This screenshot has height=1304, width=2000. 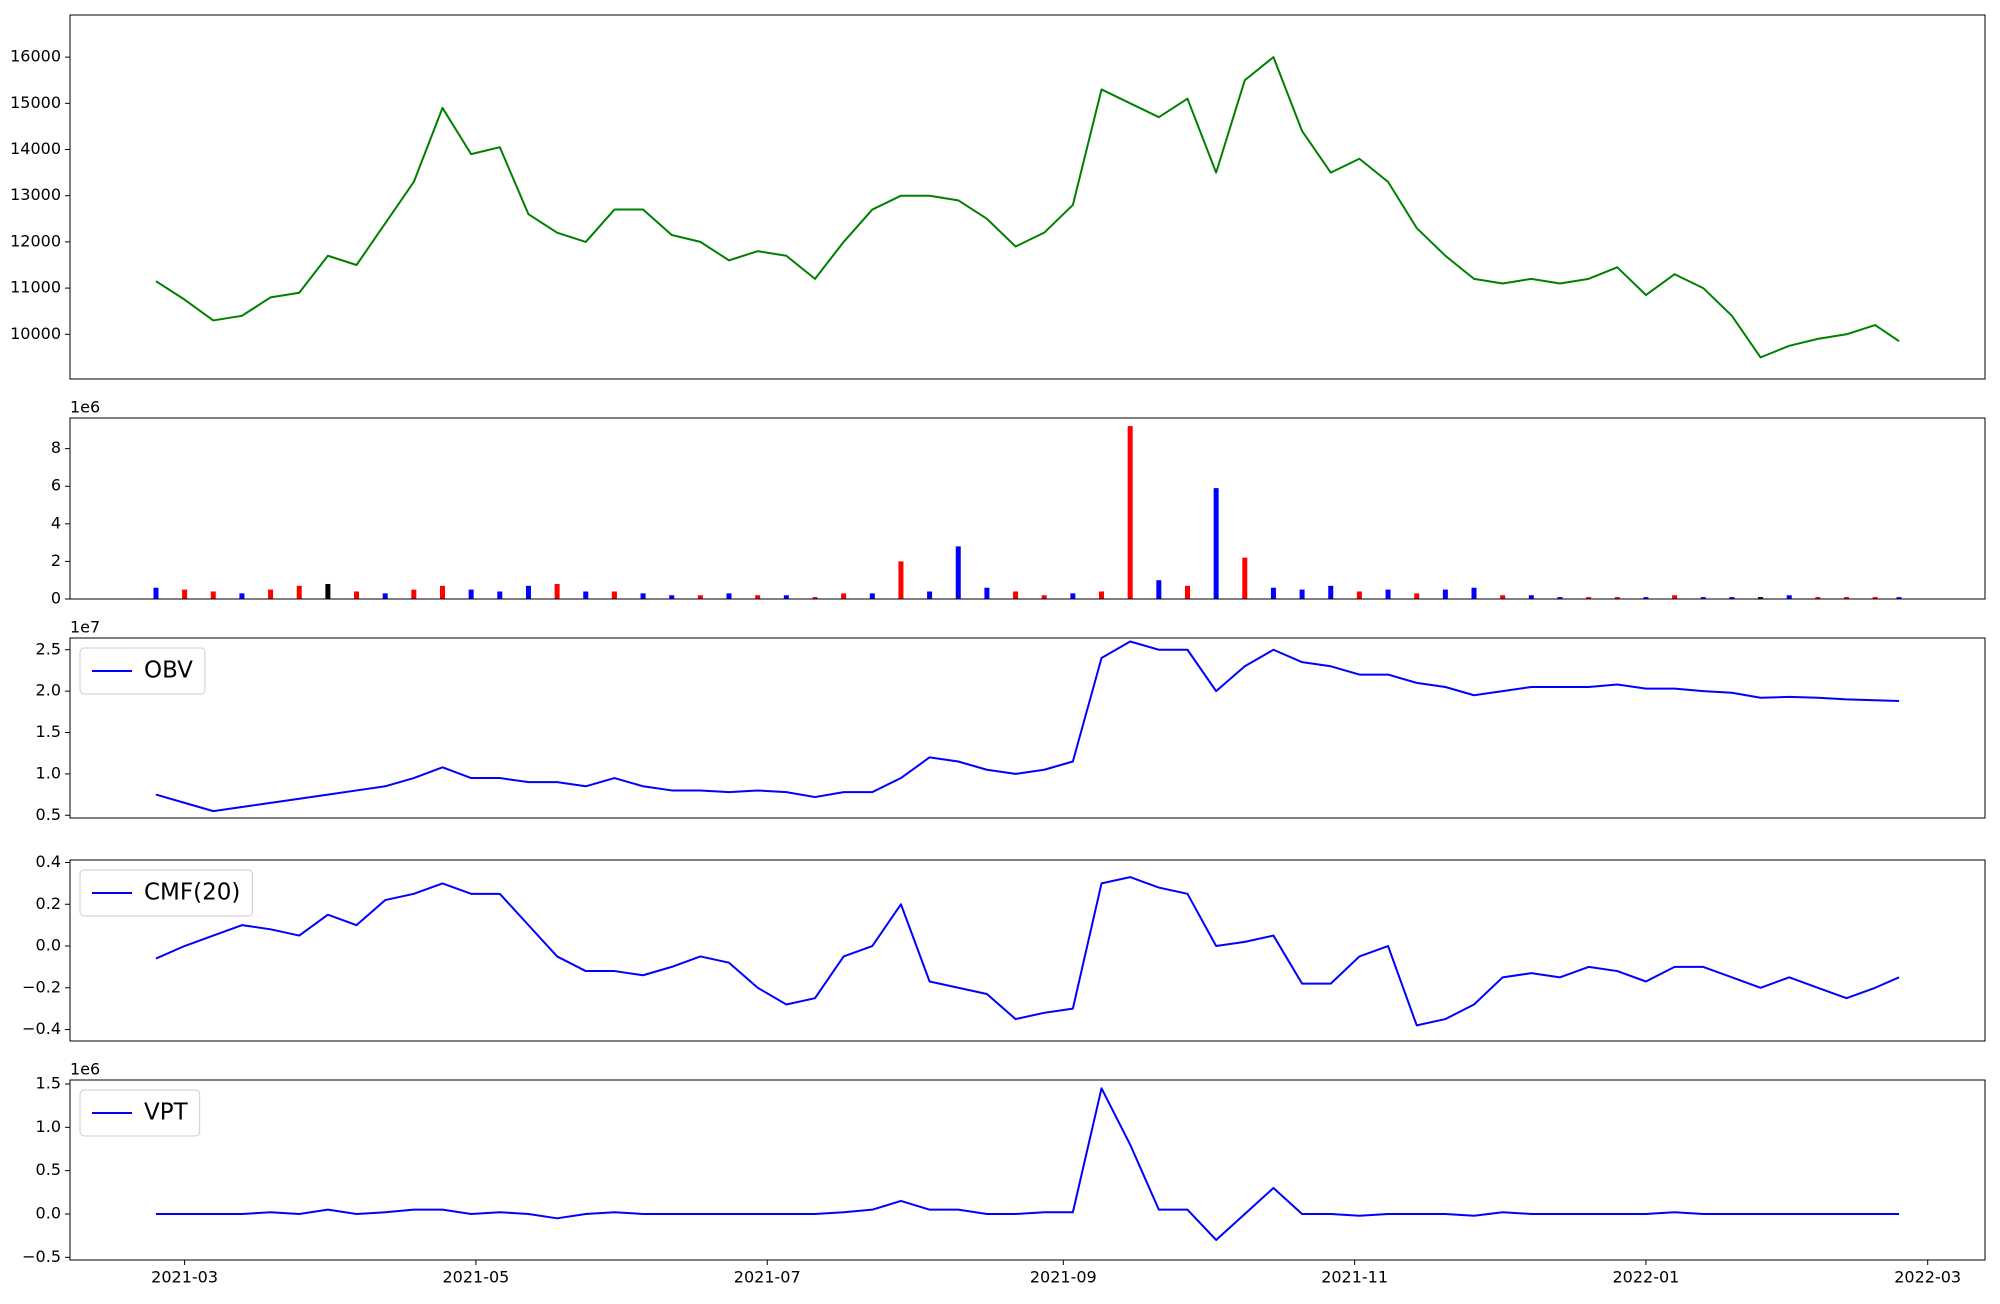 I want to click on legend-label: VPT, so click(x=166, y=1113).